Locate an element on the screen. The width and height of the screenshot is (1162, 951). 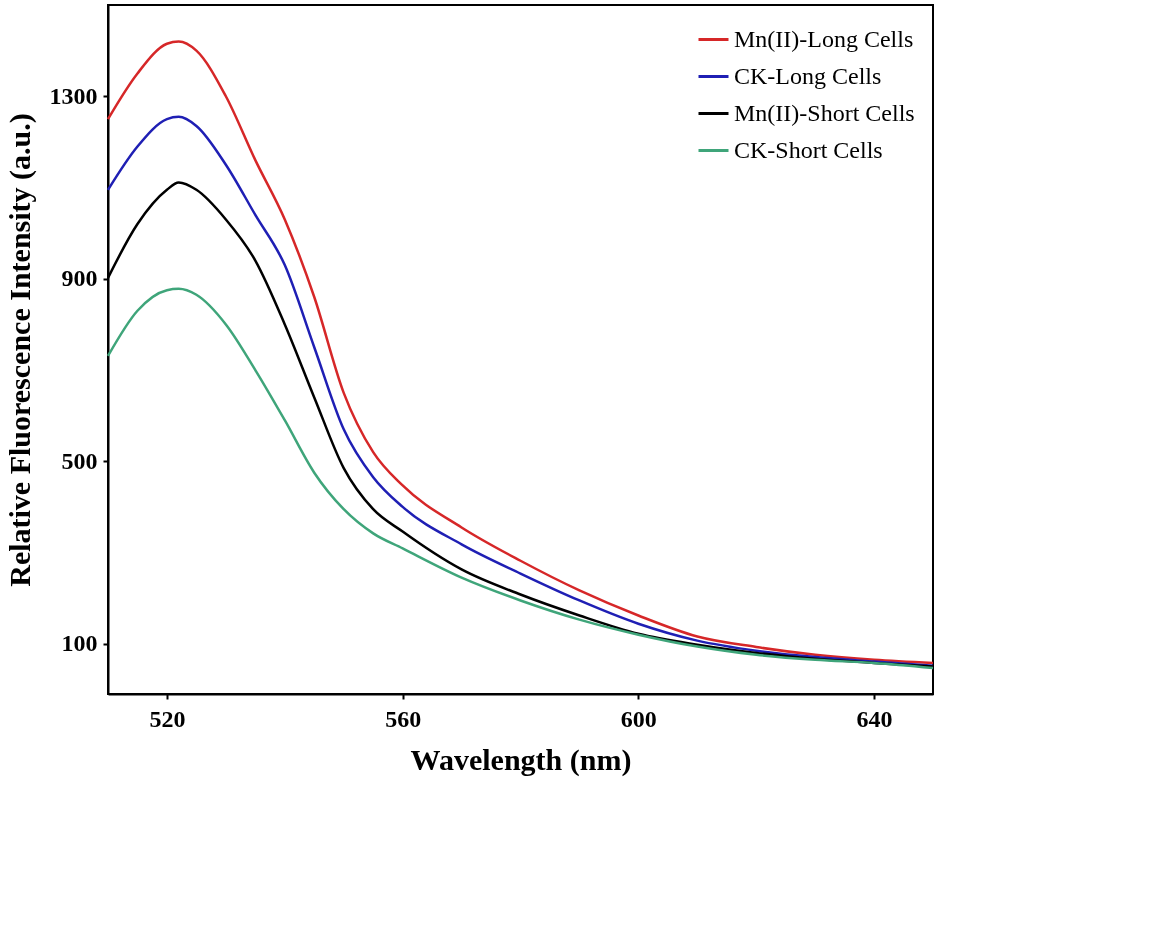
x-tick-label: 600 is located at coordinates (638, 718).